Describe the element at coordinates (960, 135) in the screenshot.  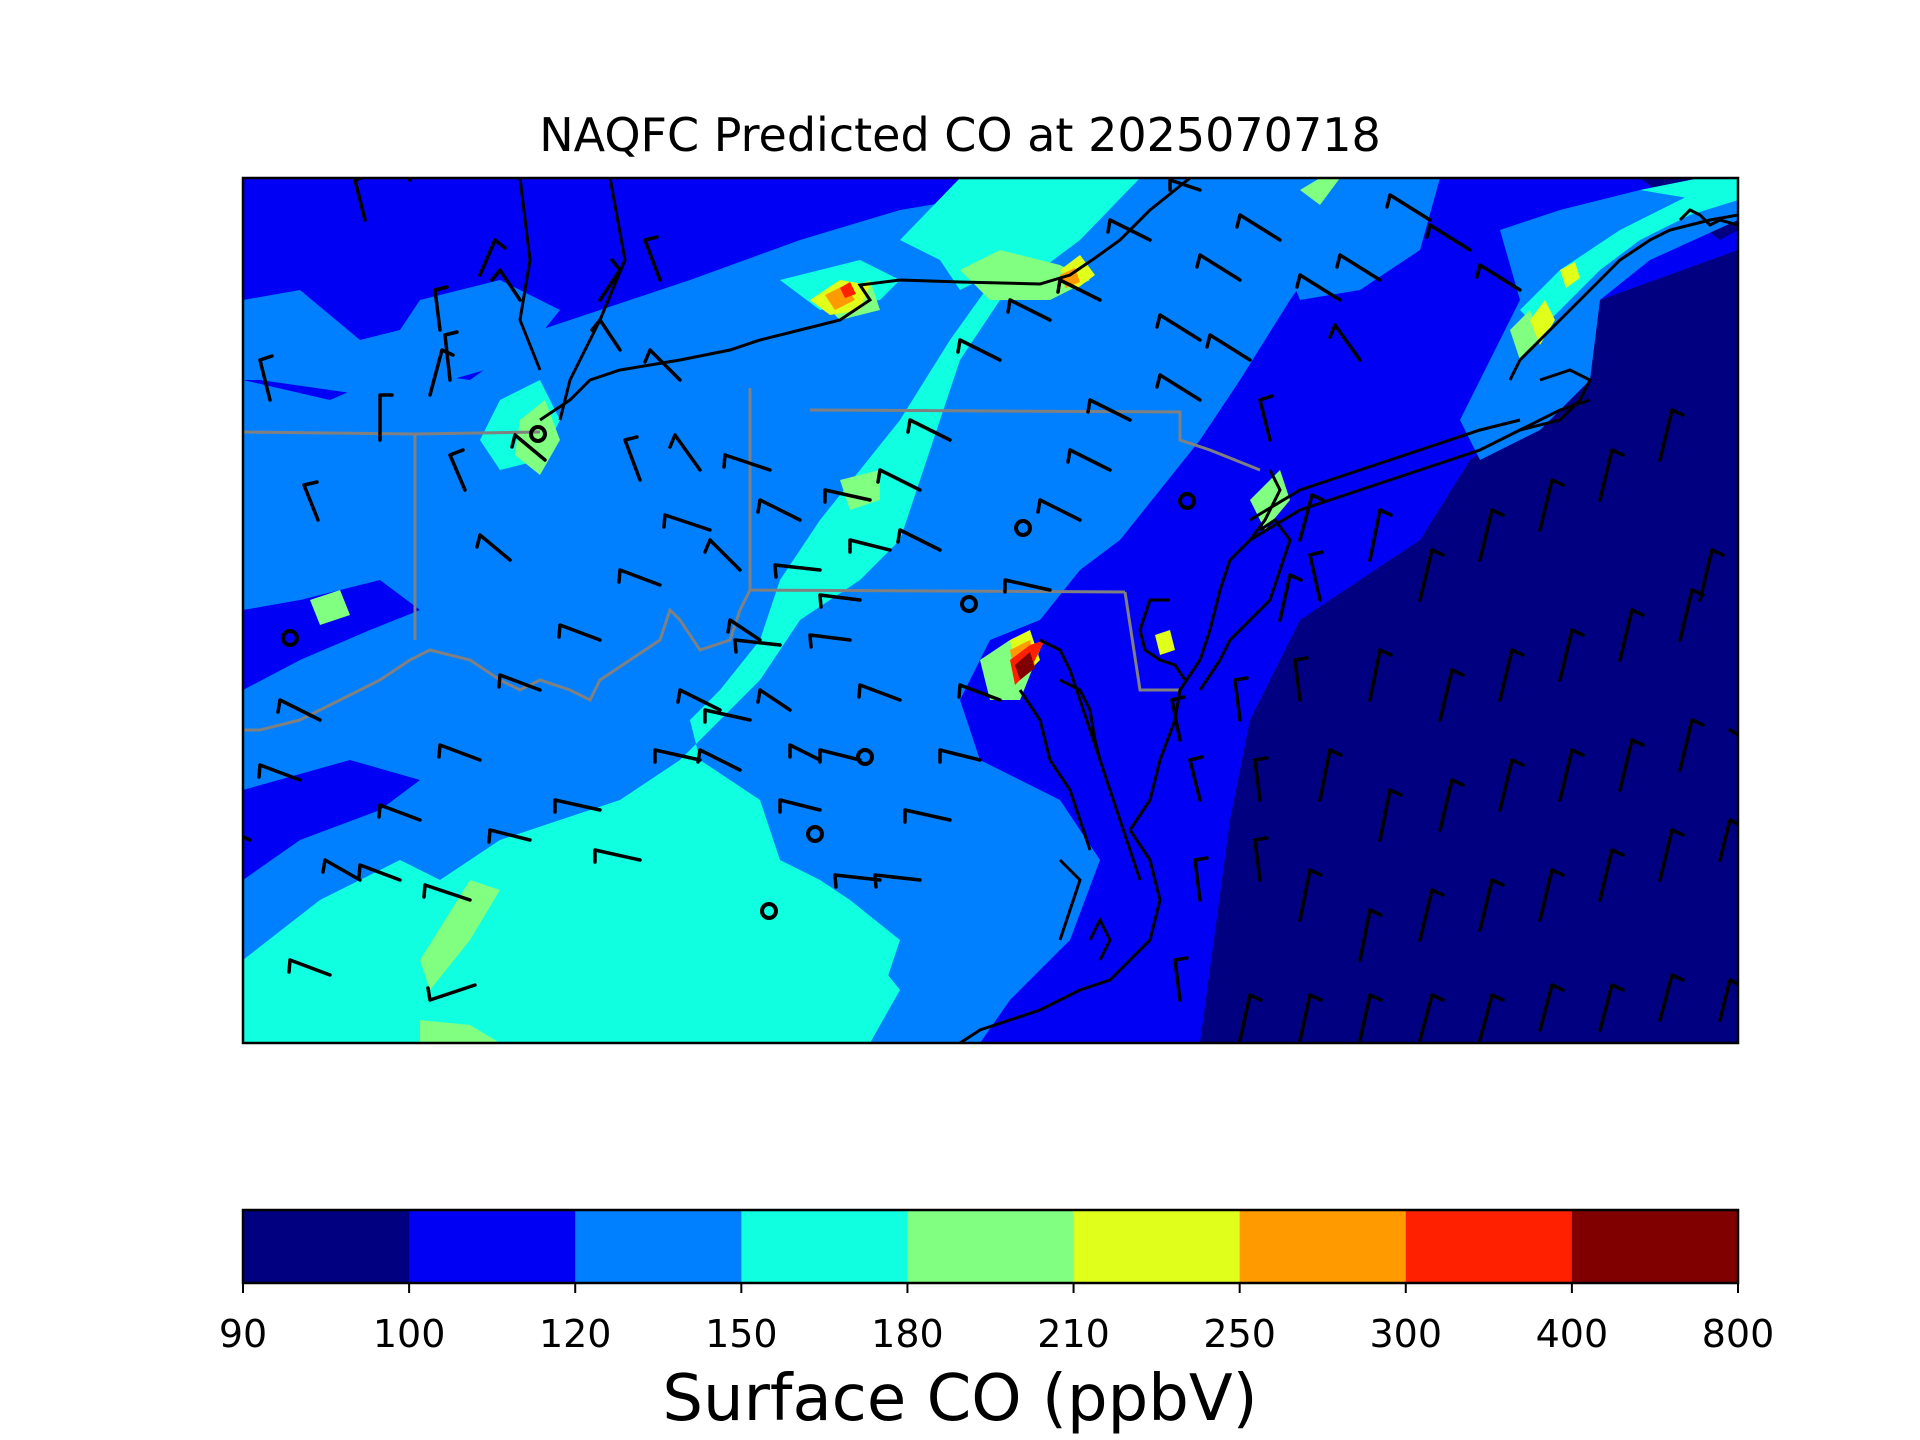
I see `chart-title: NAQFC Predicted CO at 2025070718` at that location.